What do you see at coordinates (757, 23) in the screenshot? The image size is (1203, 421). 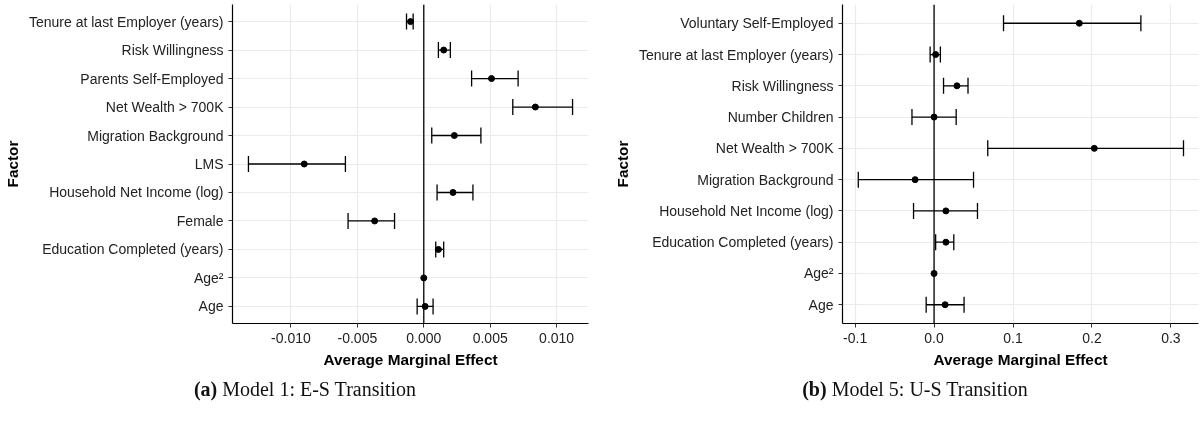 I see `y-tick-label: Voluntary Self-Employed` at bounding box center [757, 23].